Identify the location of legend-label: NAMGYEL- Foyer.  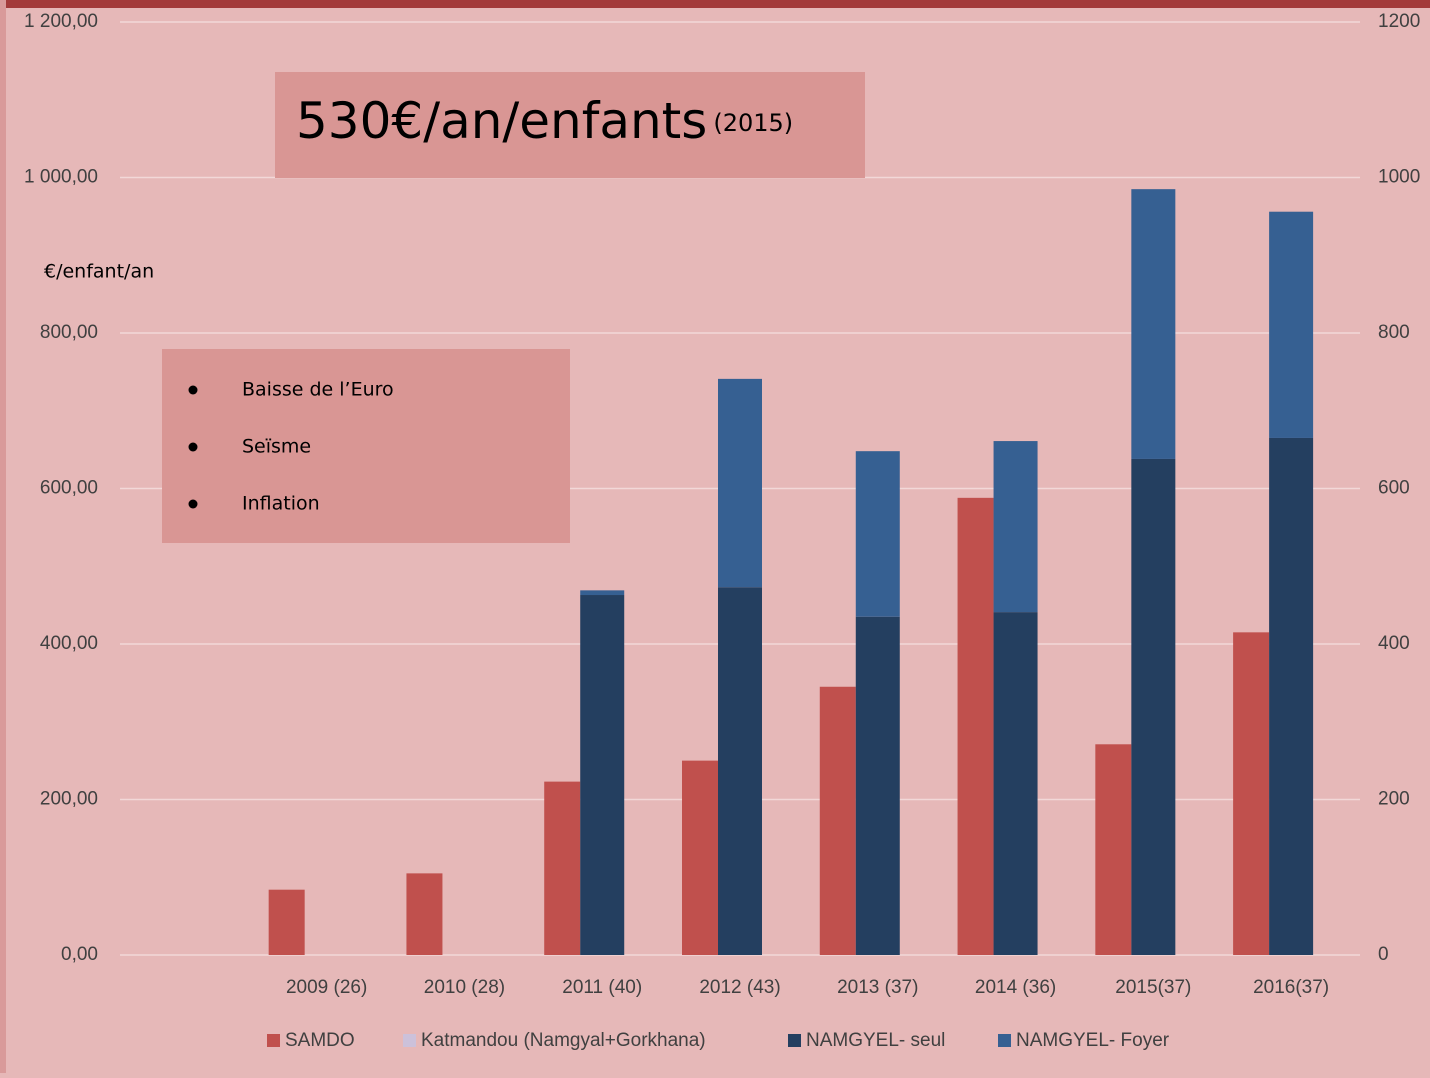
(1093, 1040).